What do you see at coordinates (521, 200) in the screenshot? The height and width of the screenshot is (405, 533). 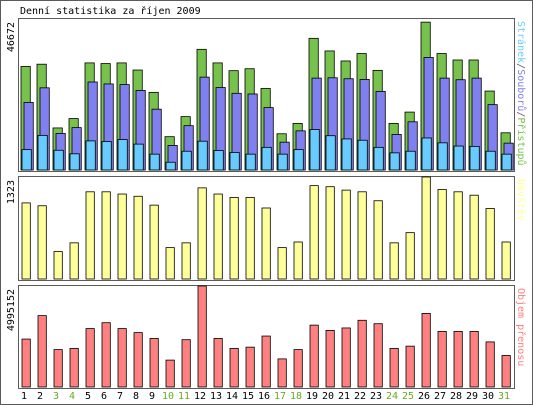 I see `legend-entry: Návštěv` at bounding box center [521, 200].